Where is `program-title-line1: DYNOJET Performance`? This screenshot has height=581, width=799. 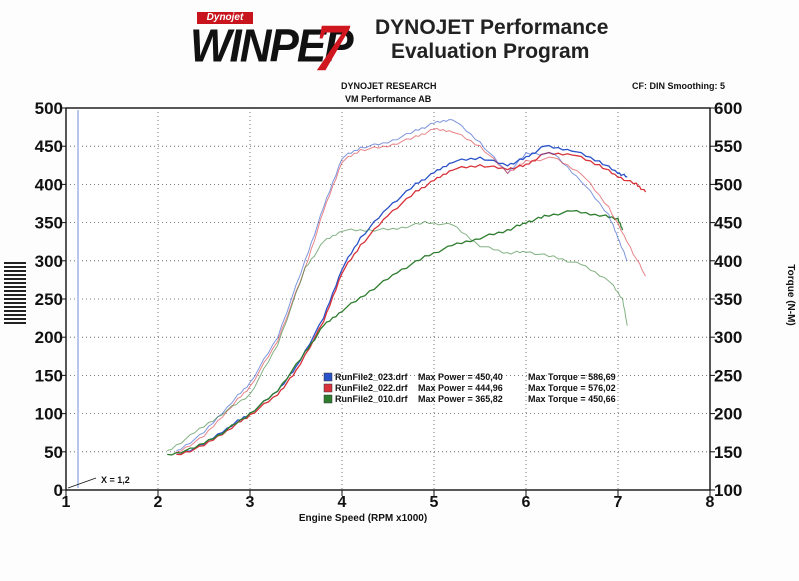 program-title-line1: DYNOJET Performance is located at coordinates (492, 27).